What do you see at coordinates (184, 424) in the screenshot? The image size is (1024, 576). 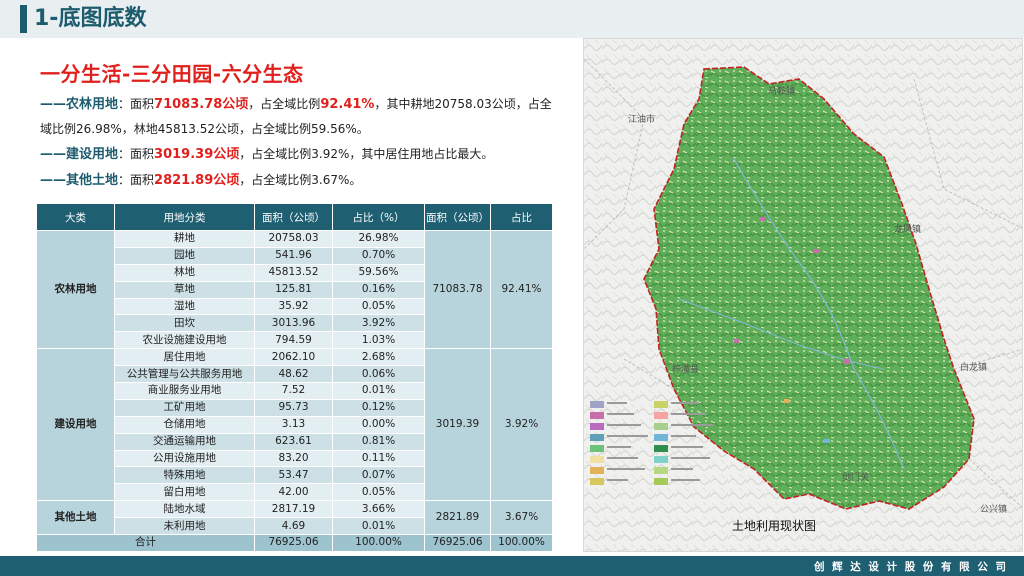 I see `subcategory-cell: 仓储用地` at bounding box center [184, 424].